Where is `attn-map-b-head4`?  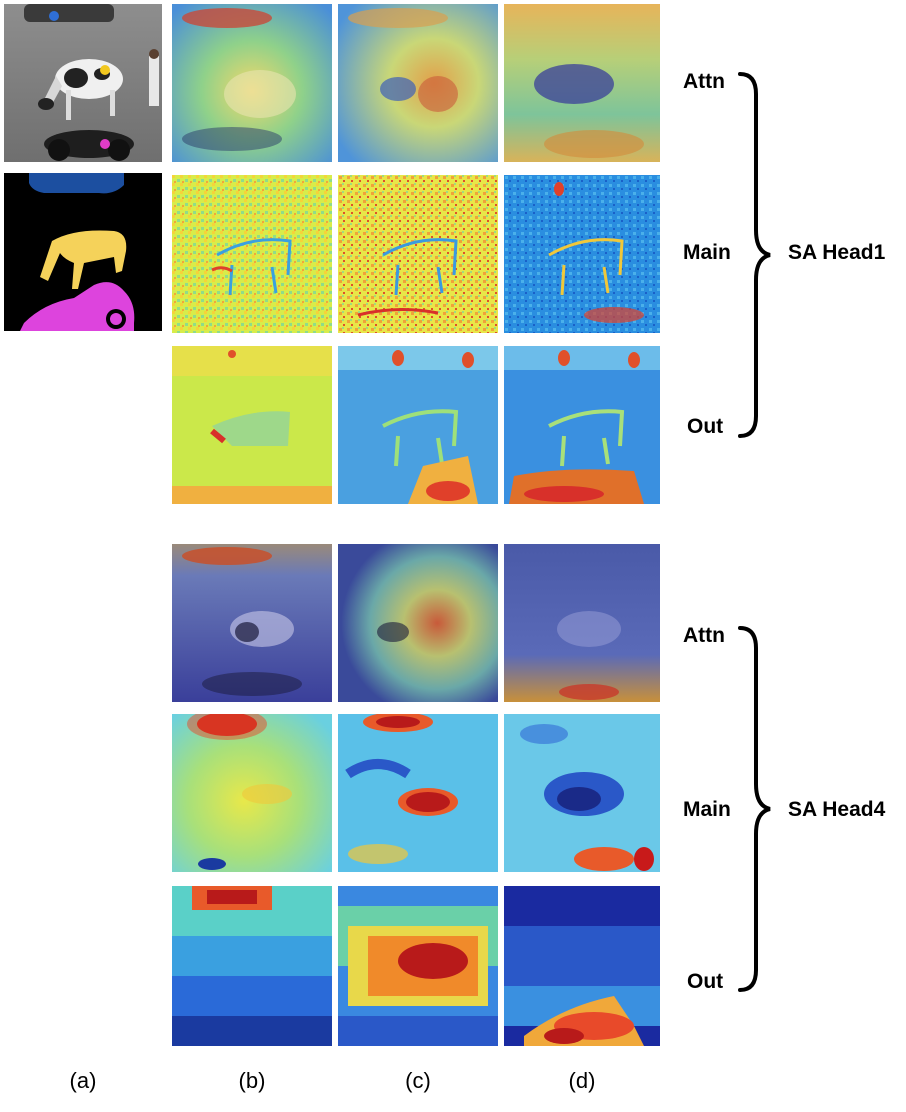 attn-map-b-head4 is located at coordinates (252, 623).